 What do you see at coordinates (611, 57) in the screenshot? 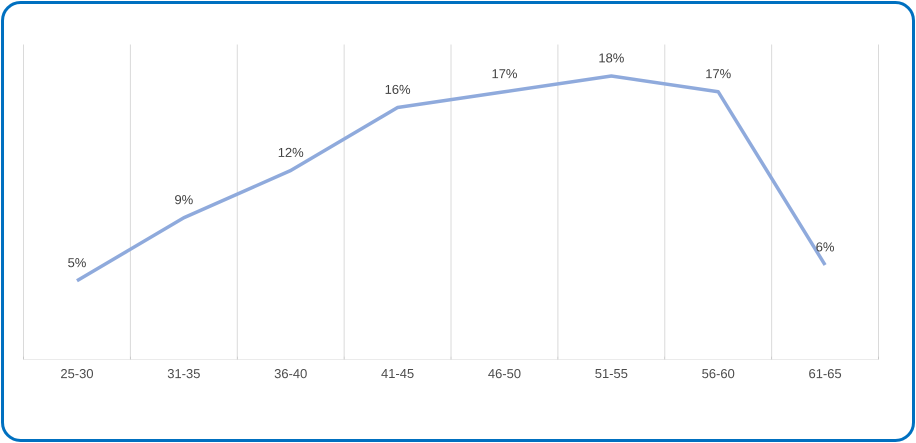
I see `data-label: 18%` at bounding box center [611, 57].